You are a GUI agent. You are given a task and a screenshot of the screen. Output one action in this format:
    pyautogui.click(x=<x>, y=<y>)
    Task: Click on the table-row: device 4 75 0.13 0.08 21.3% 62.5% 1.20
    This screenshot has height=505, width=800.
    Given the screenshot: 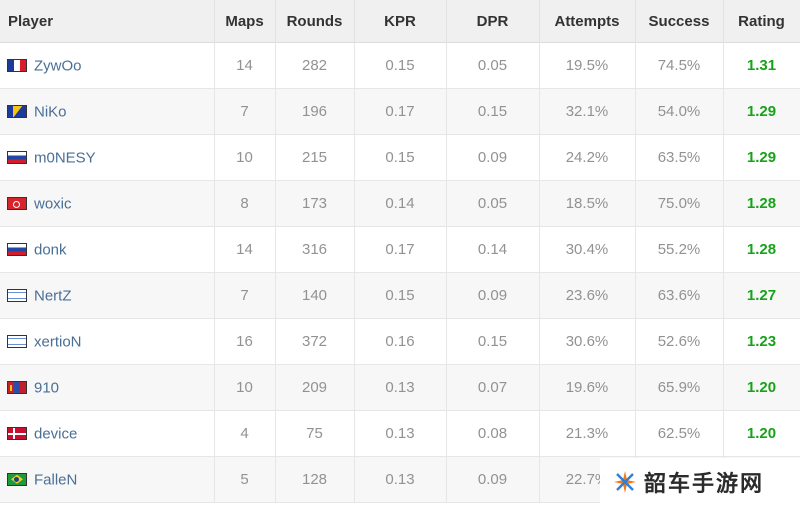 What is the action you would take?
    pyautogui.click(x=400, y=433)
    